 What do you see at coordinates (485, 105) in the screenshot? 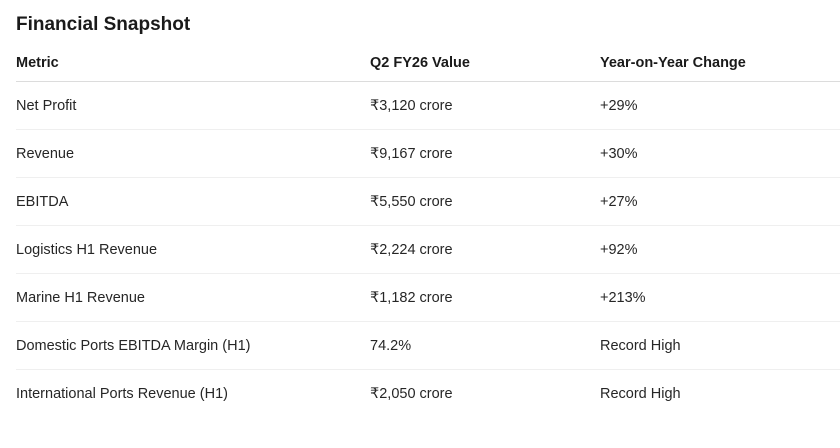
I see `value-cell: ₹3,120 crore` at bounding box center [485, 105].